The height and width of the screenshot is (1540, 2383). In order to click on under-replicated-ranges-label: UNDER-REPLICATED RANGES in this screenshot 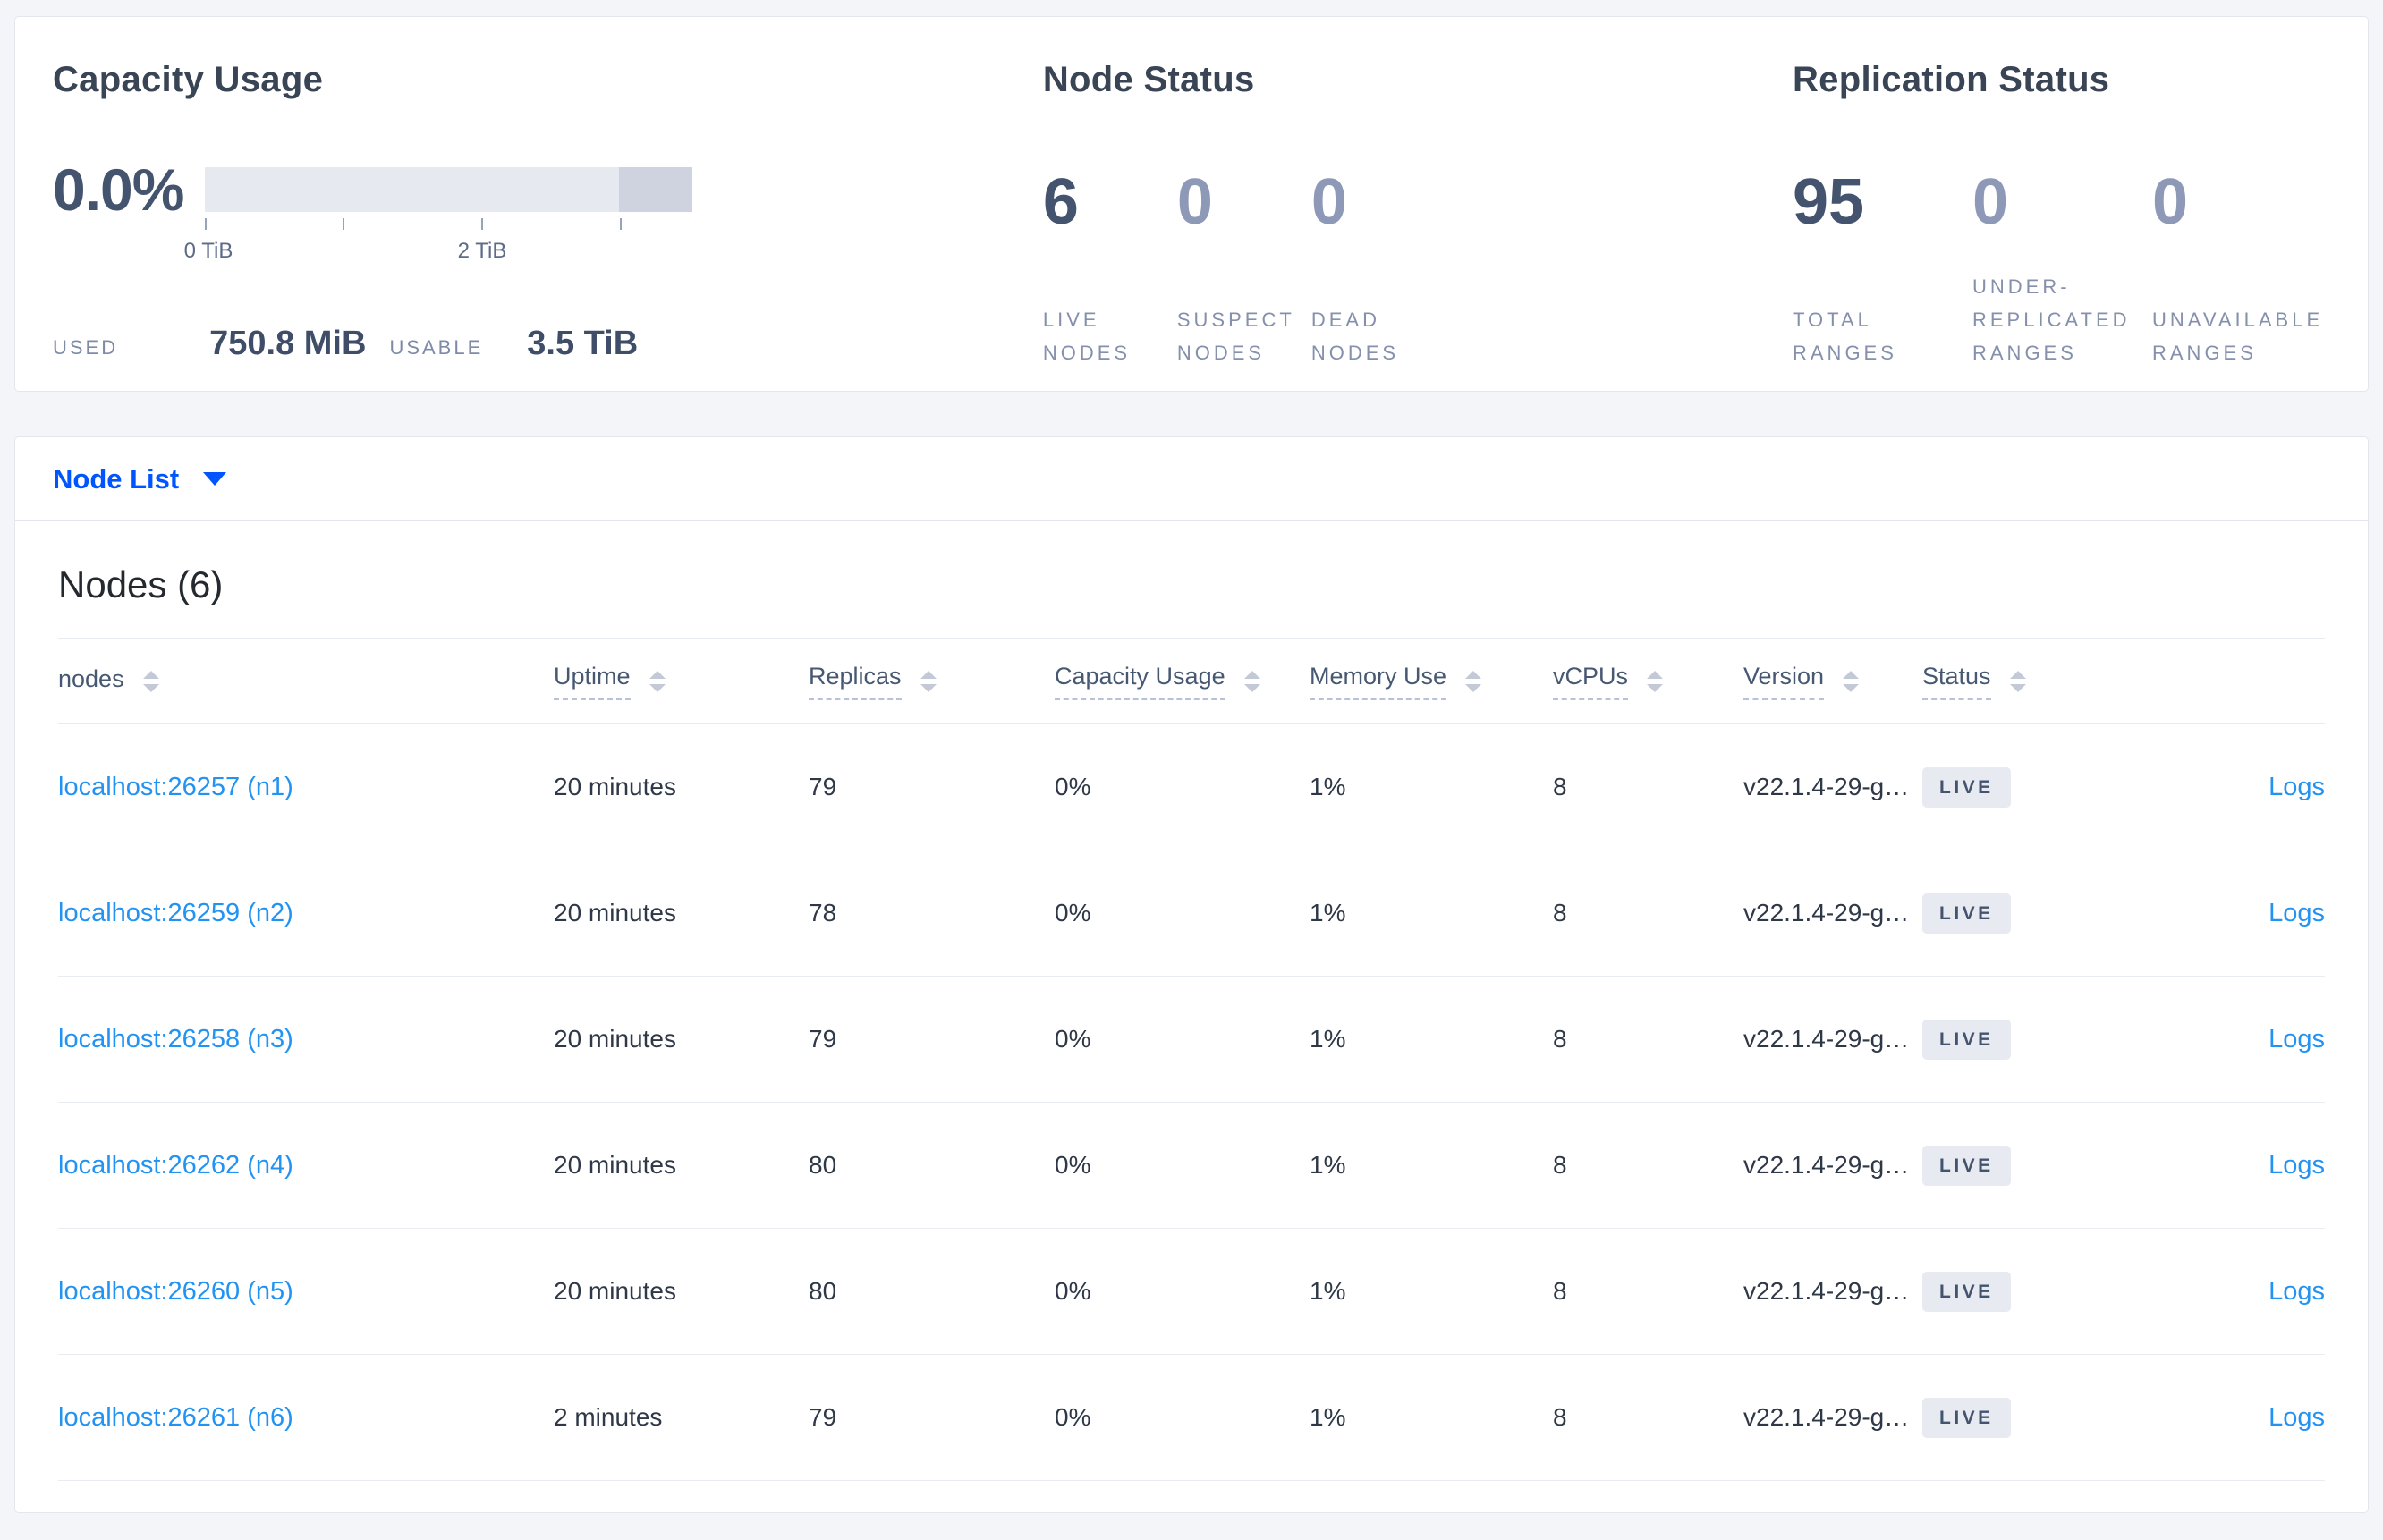, I will do `click(2051, 319)`.